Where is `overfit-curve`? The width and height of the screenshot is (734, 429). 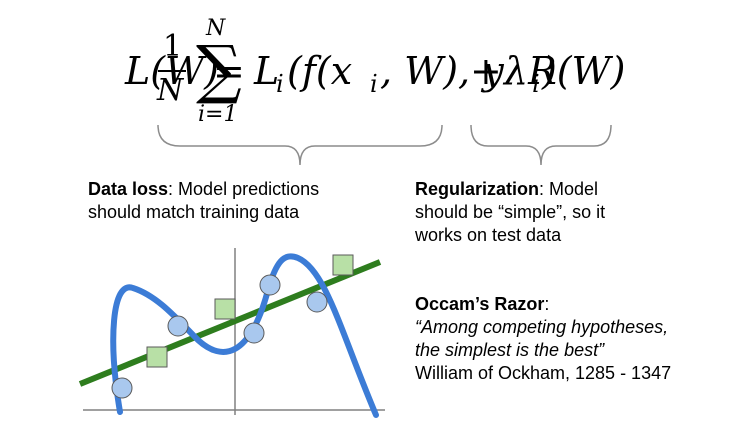
overfit-curve is located at coordinates (244, 335).